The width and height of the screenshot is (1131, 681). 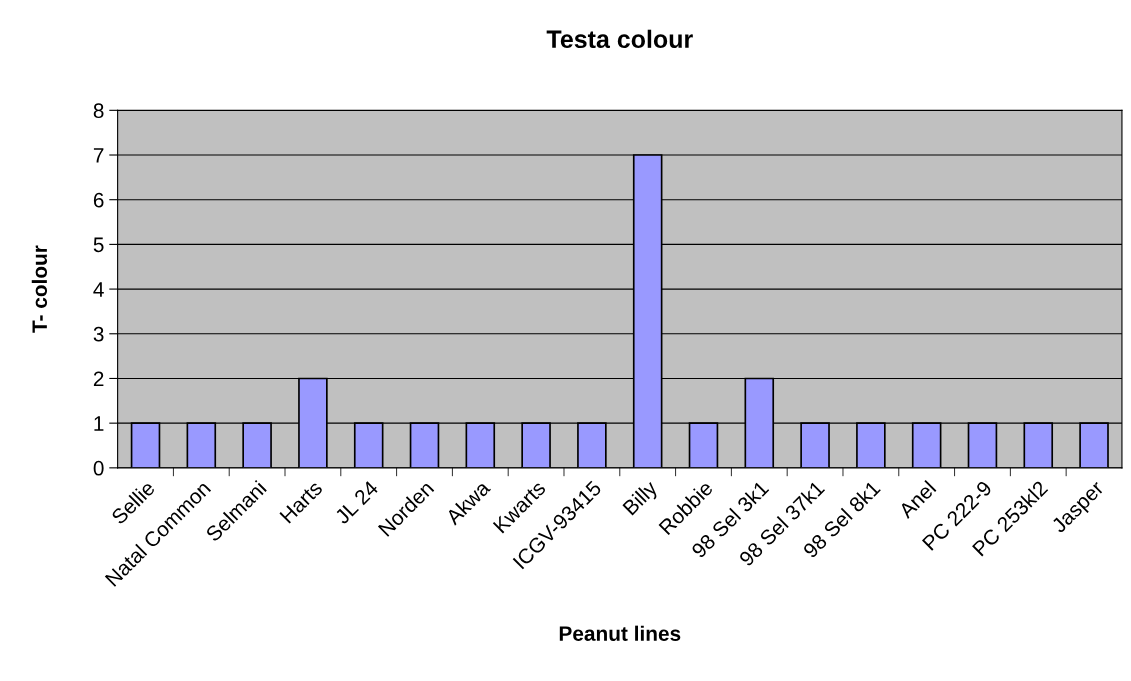 I want to click on x-axis-title: Peanut lines, so click(x=620, y=633).